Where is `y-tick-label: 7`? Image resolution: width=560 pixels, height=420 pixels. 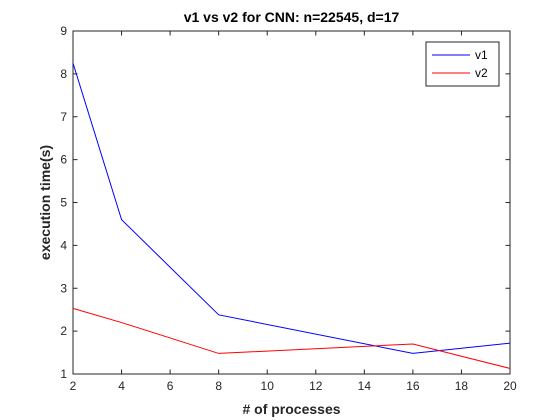
y-tick-label: 7 is located at coordinates (63, 117).